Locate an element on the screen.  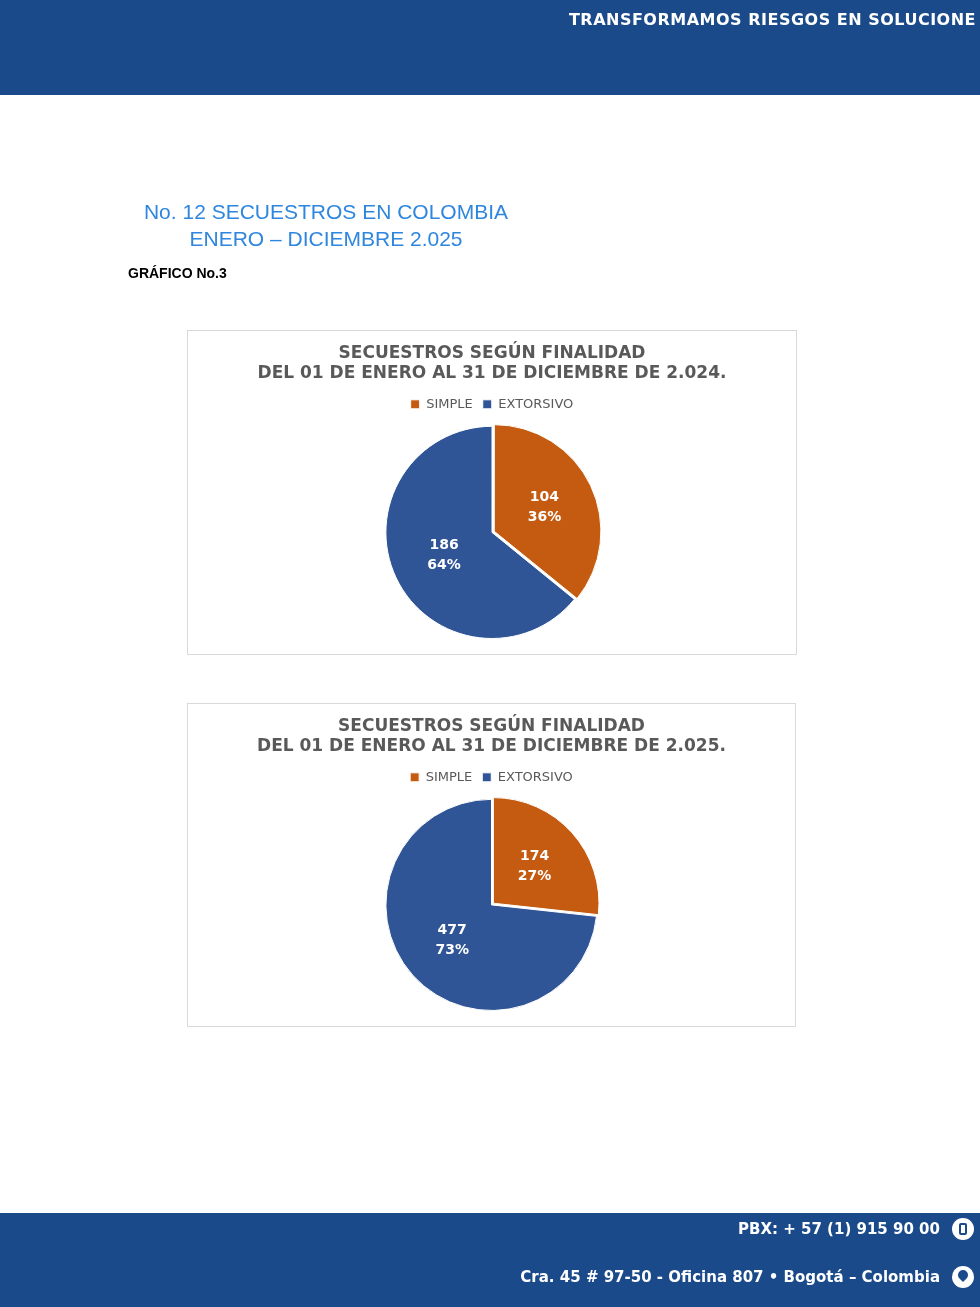
text: No. 12 SECUESTROS EN COLOMBIA ENERO – DICIEMBRE 2.025 is located at coordinates (326, 225).